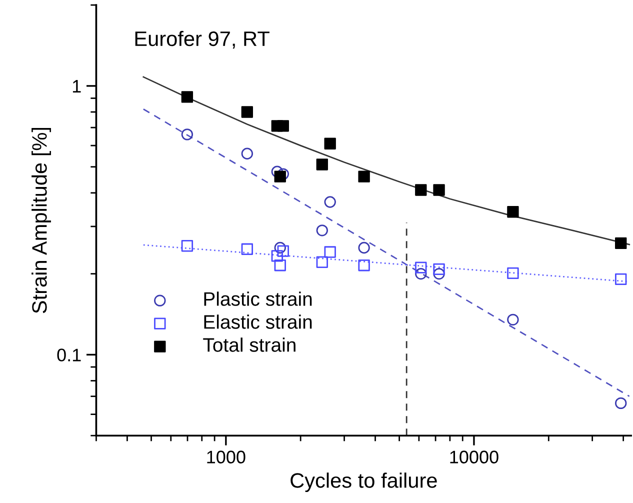  Describe the element at coordinates (76, 86) in the screenshot. I see `y-tick-label: 1` at that location.